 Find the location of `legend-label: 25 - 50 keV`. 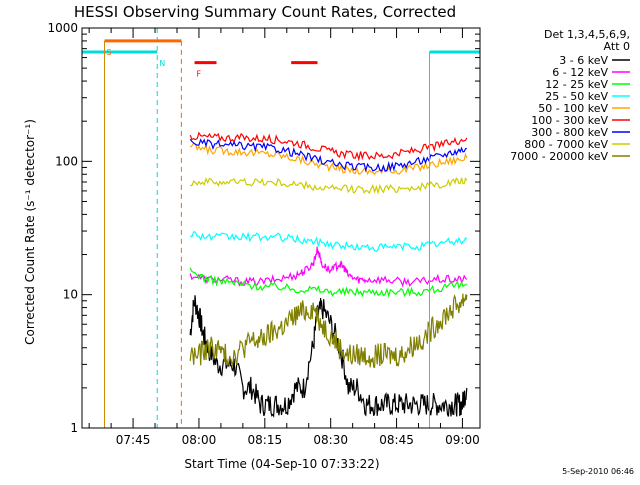

legend-label: 25 - 50 keV is located at coordinates (576, 96).